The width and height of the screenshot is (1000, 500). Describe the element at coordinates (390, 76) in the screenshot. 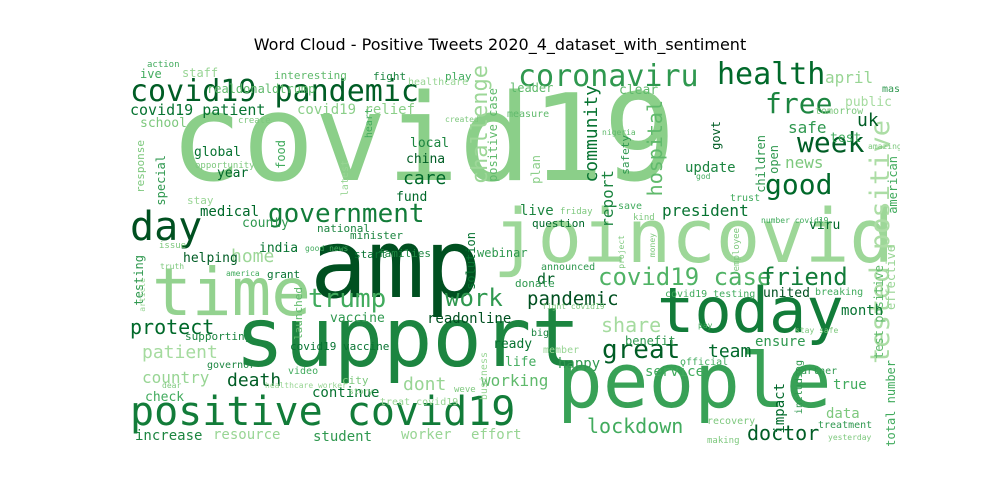

I see `word-fight: fight` at that location.